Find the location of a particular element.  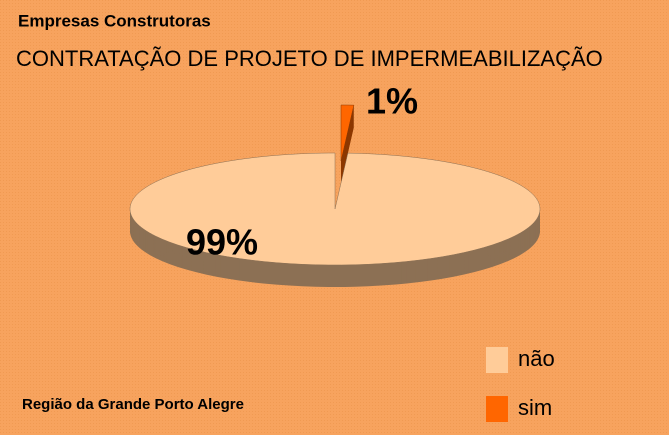

slice is located at coordinates (347, 133).